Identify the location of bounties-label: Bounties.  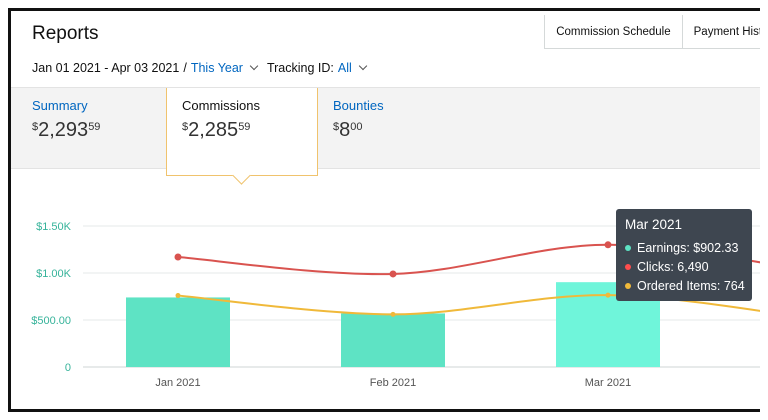
(358, 105).